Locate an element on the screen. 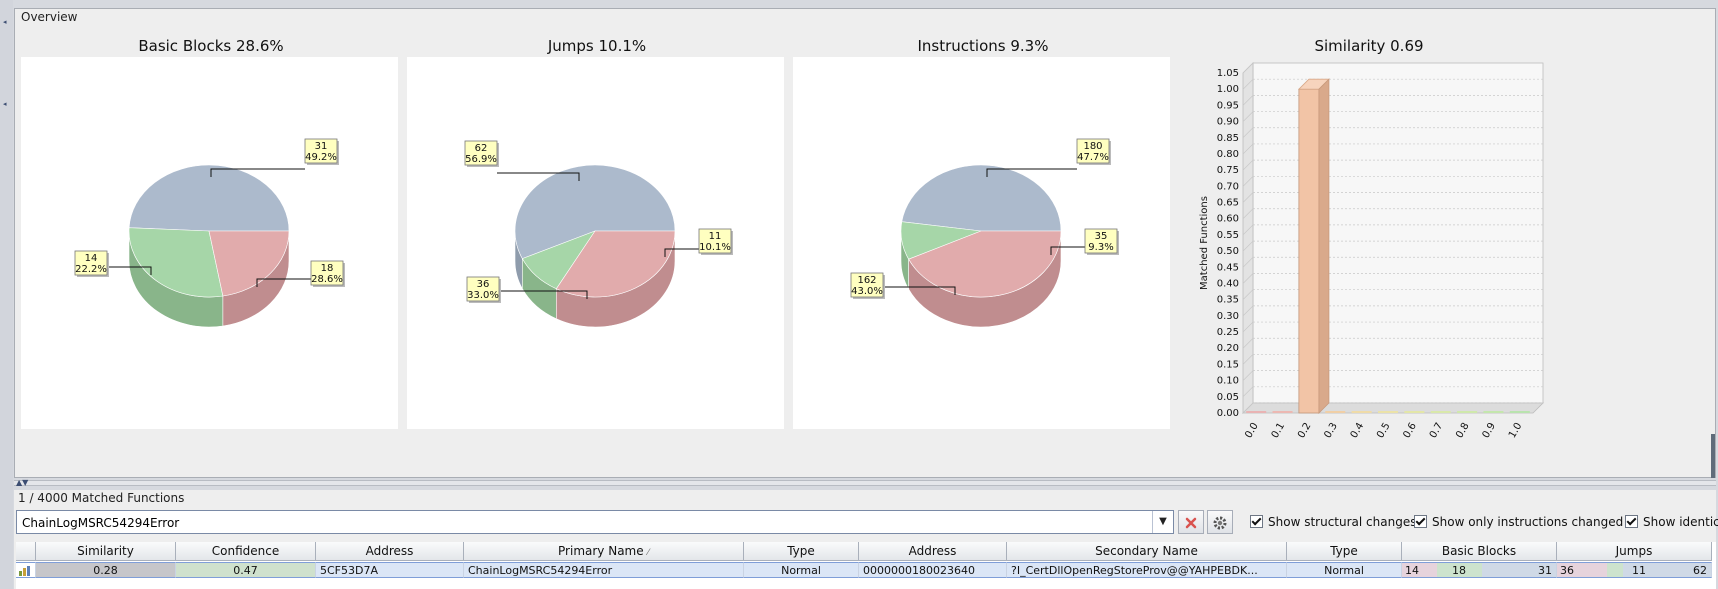 This screenshot has height=589, width=1718. callout-percent: 49.2% is located at coordinates (321, 157).